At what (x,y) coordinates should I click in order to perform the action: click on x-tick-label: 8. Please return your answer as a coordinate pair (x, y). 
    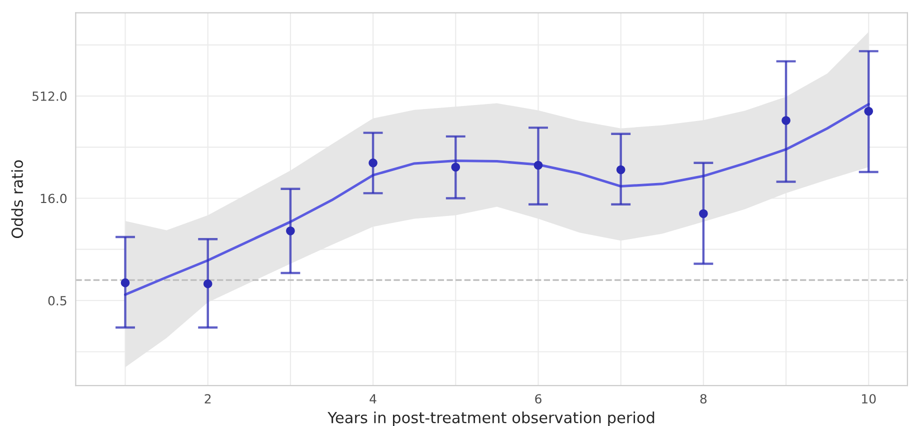
    Looking at the image, I should click on (703, 399).